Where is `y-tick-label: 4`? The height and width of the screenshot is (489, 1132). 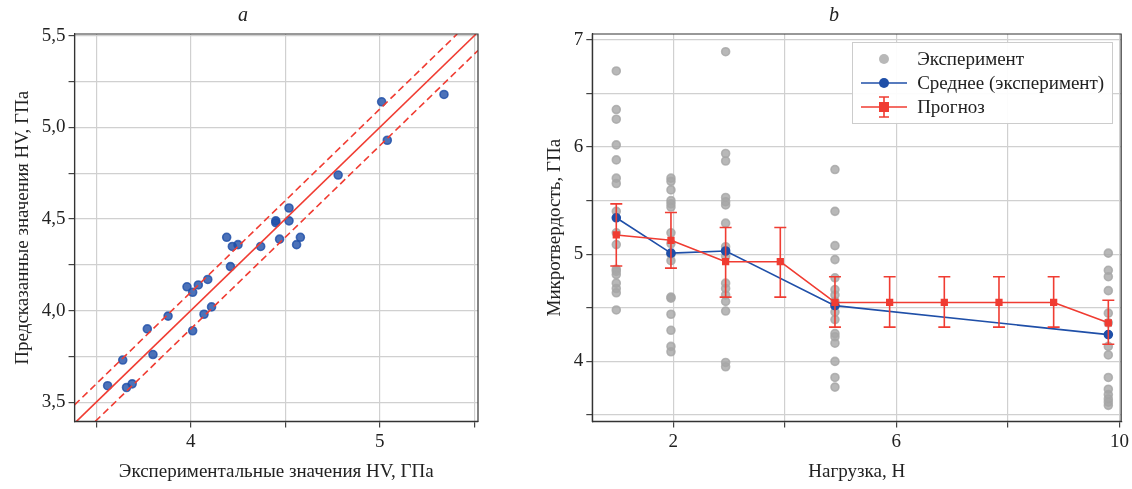 y-tick-label: 4 is located at coordinates (578, 360).